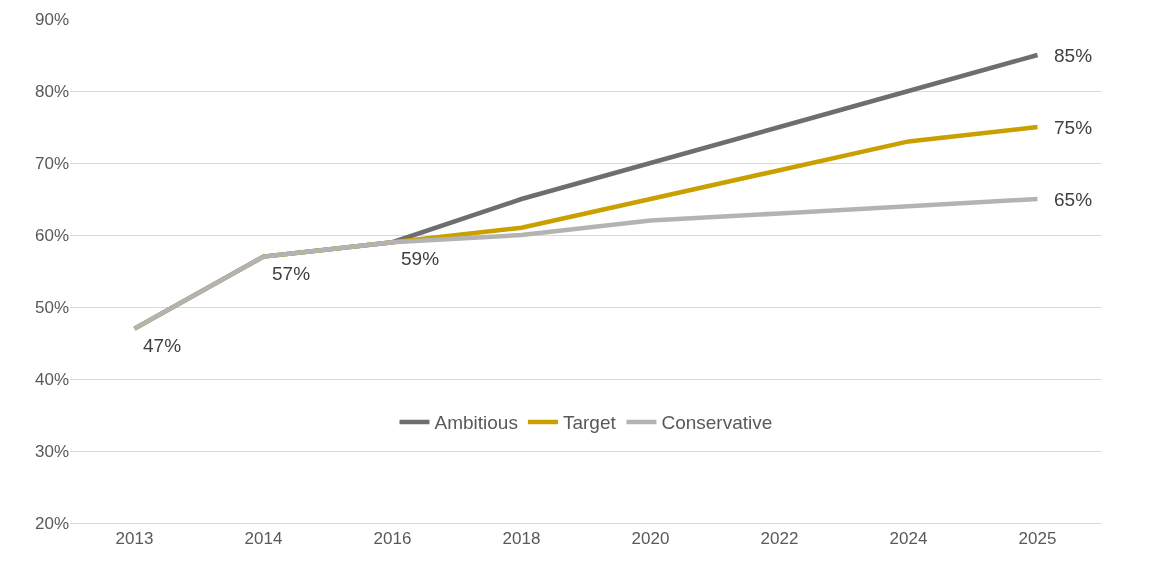  What do you see at coordinates (51, 91) in the screenshot?
I see `y-tick-label: 80%` at bounding box center [51, 91].